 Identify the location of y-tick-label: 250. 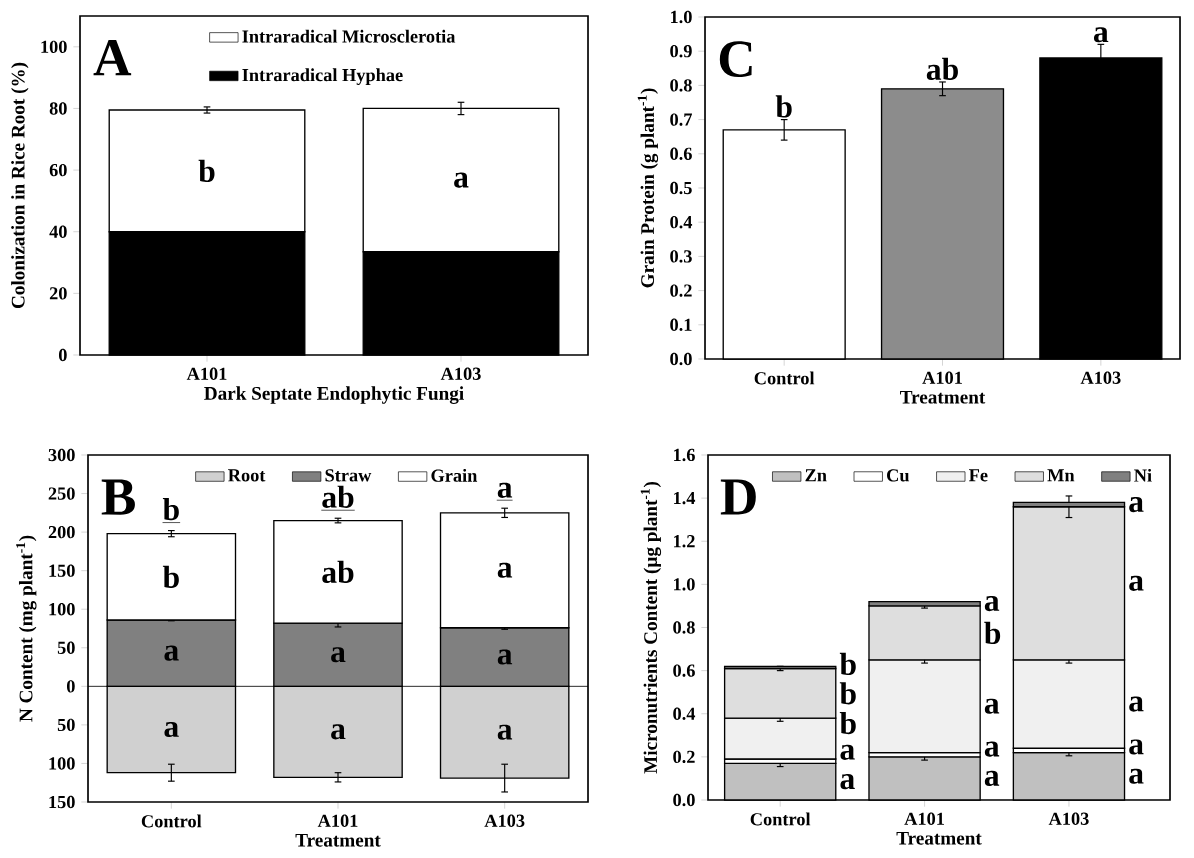
(61, 493).